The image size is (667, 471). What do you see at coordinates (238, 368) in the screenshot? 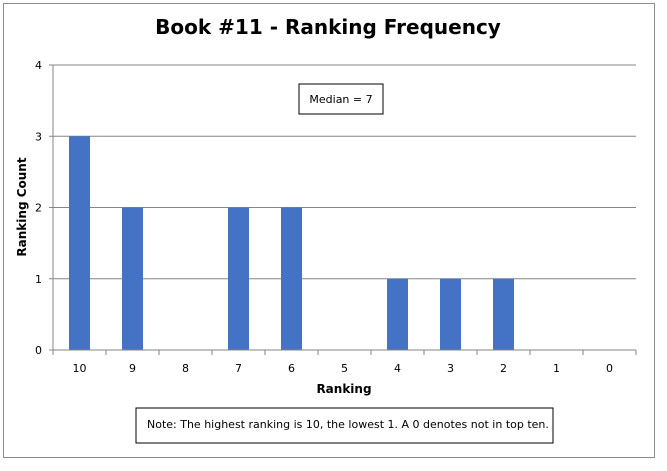
I see `x-tick-label: 7` at bounding box center [238, 368].